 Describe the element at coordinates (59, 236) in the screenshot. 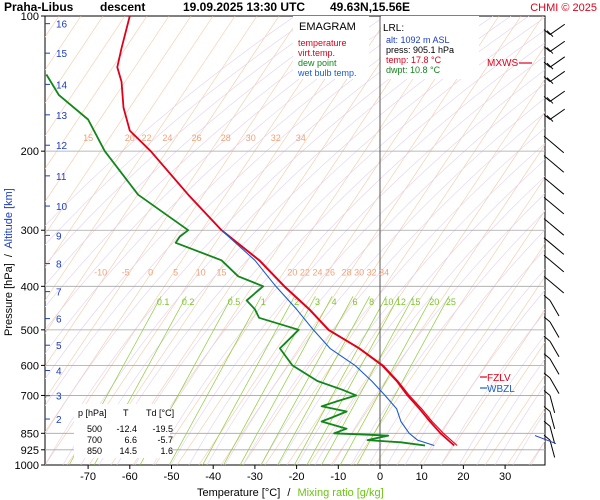

I see `altitude-tick-label: 9` at that location.